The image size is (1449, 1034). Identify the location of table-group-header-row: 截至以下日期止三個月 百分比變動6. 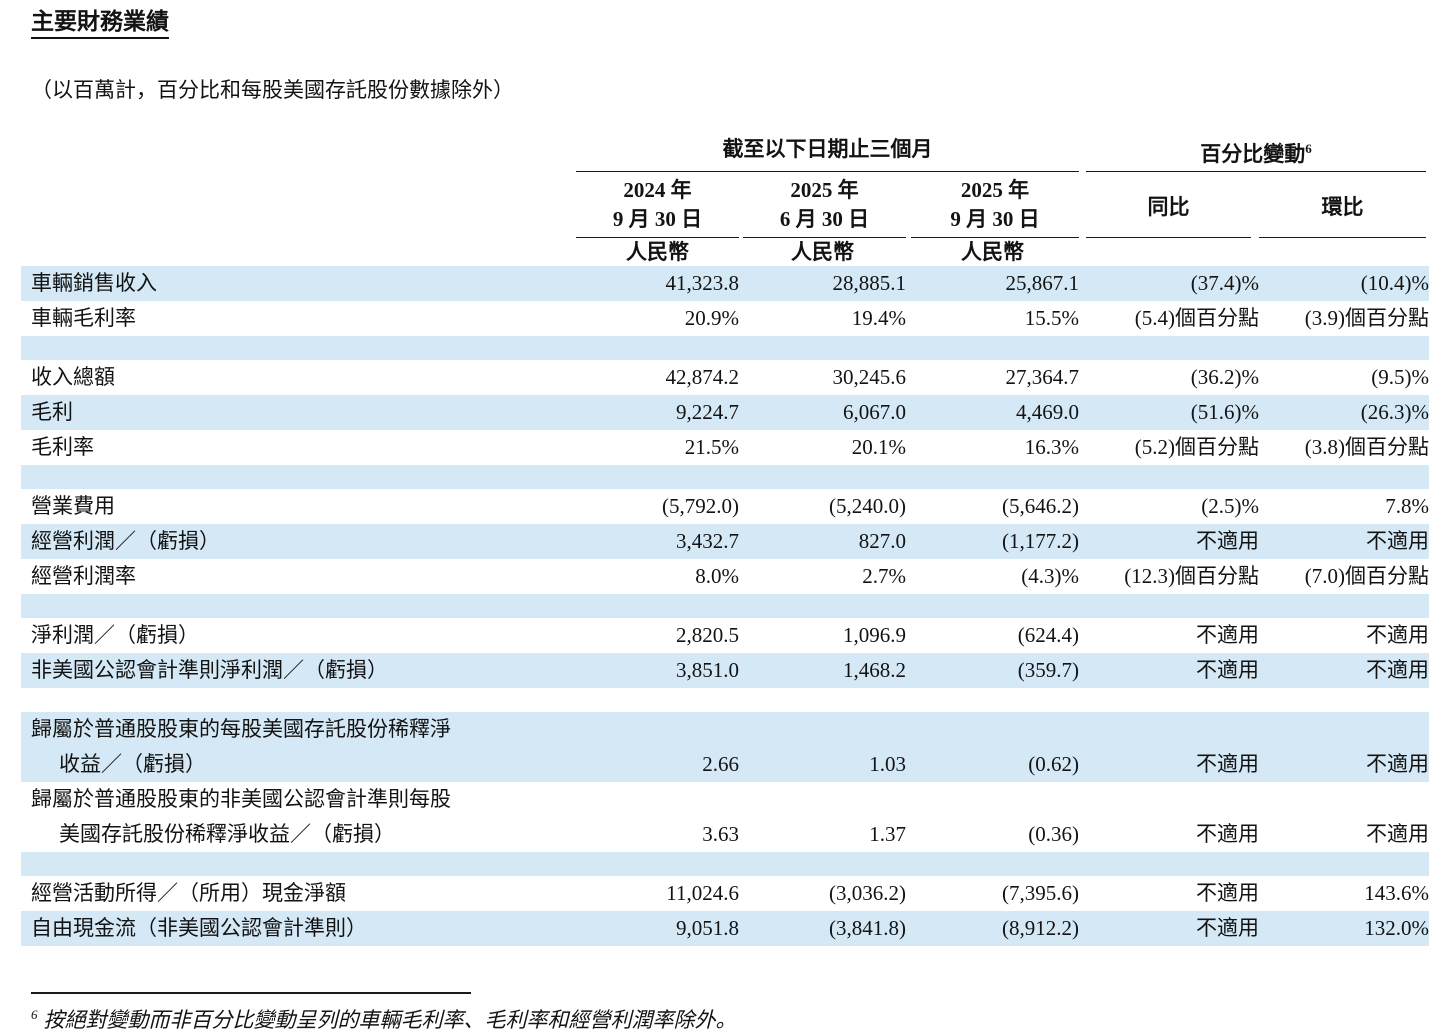
(725, 153).